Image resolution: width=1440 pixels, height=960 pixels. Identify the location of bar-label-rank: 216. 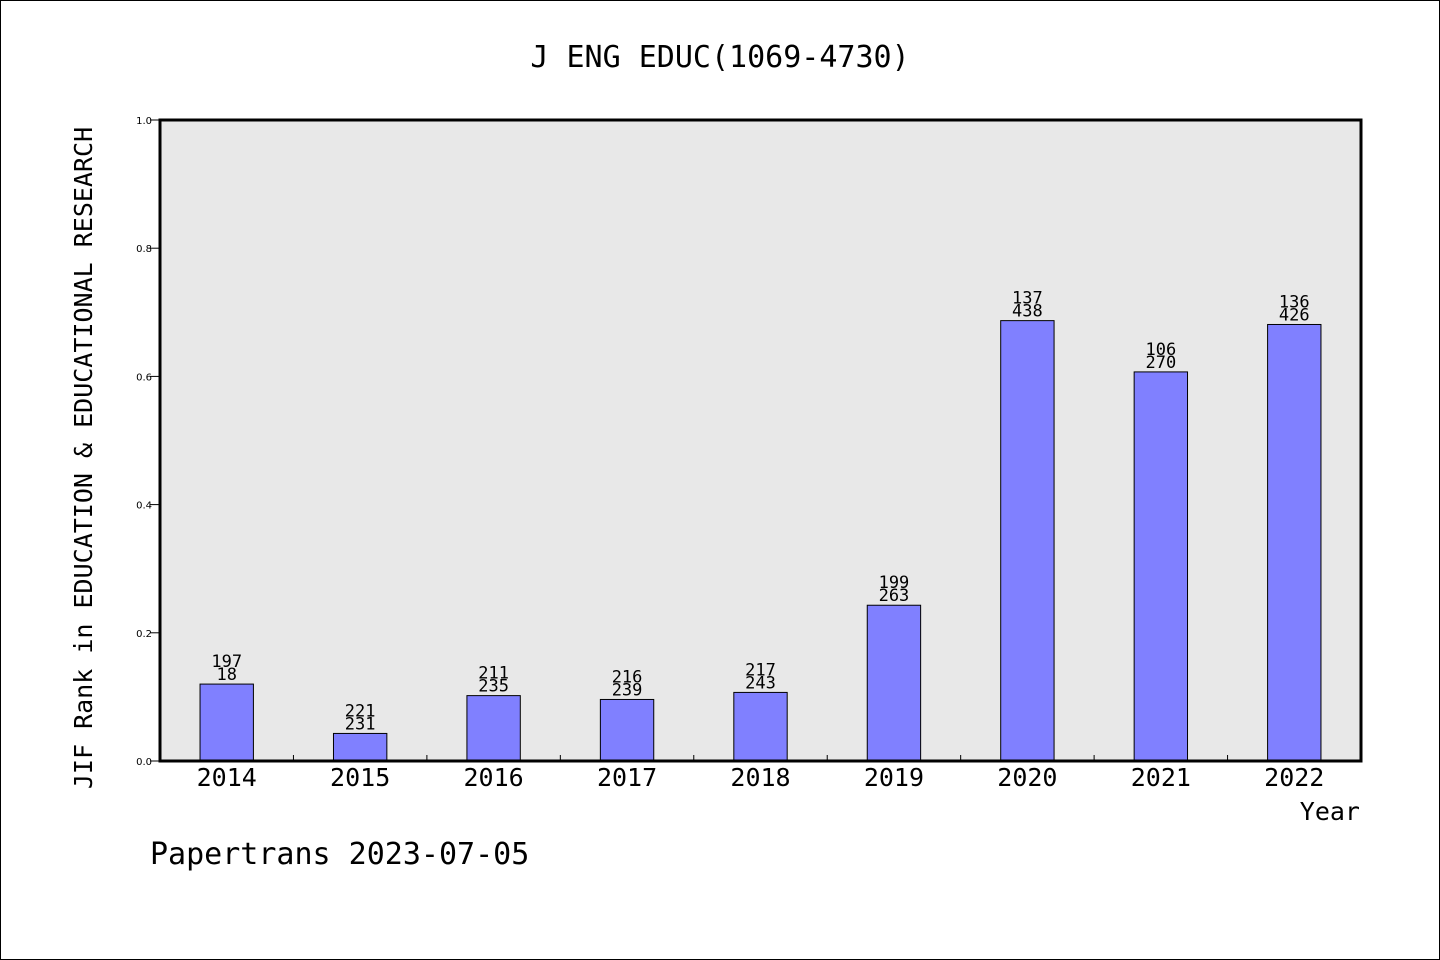
(627, 677).